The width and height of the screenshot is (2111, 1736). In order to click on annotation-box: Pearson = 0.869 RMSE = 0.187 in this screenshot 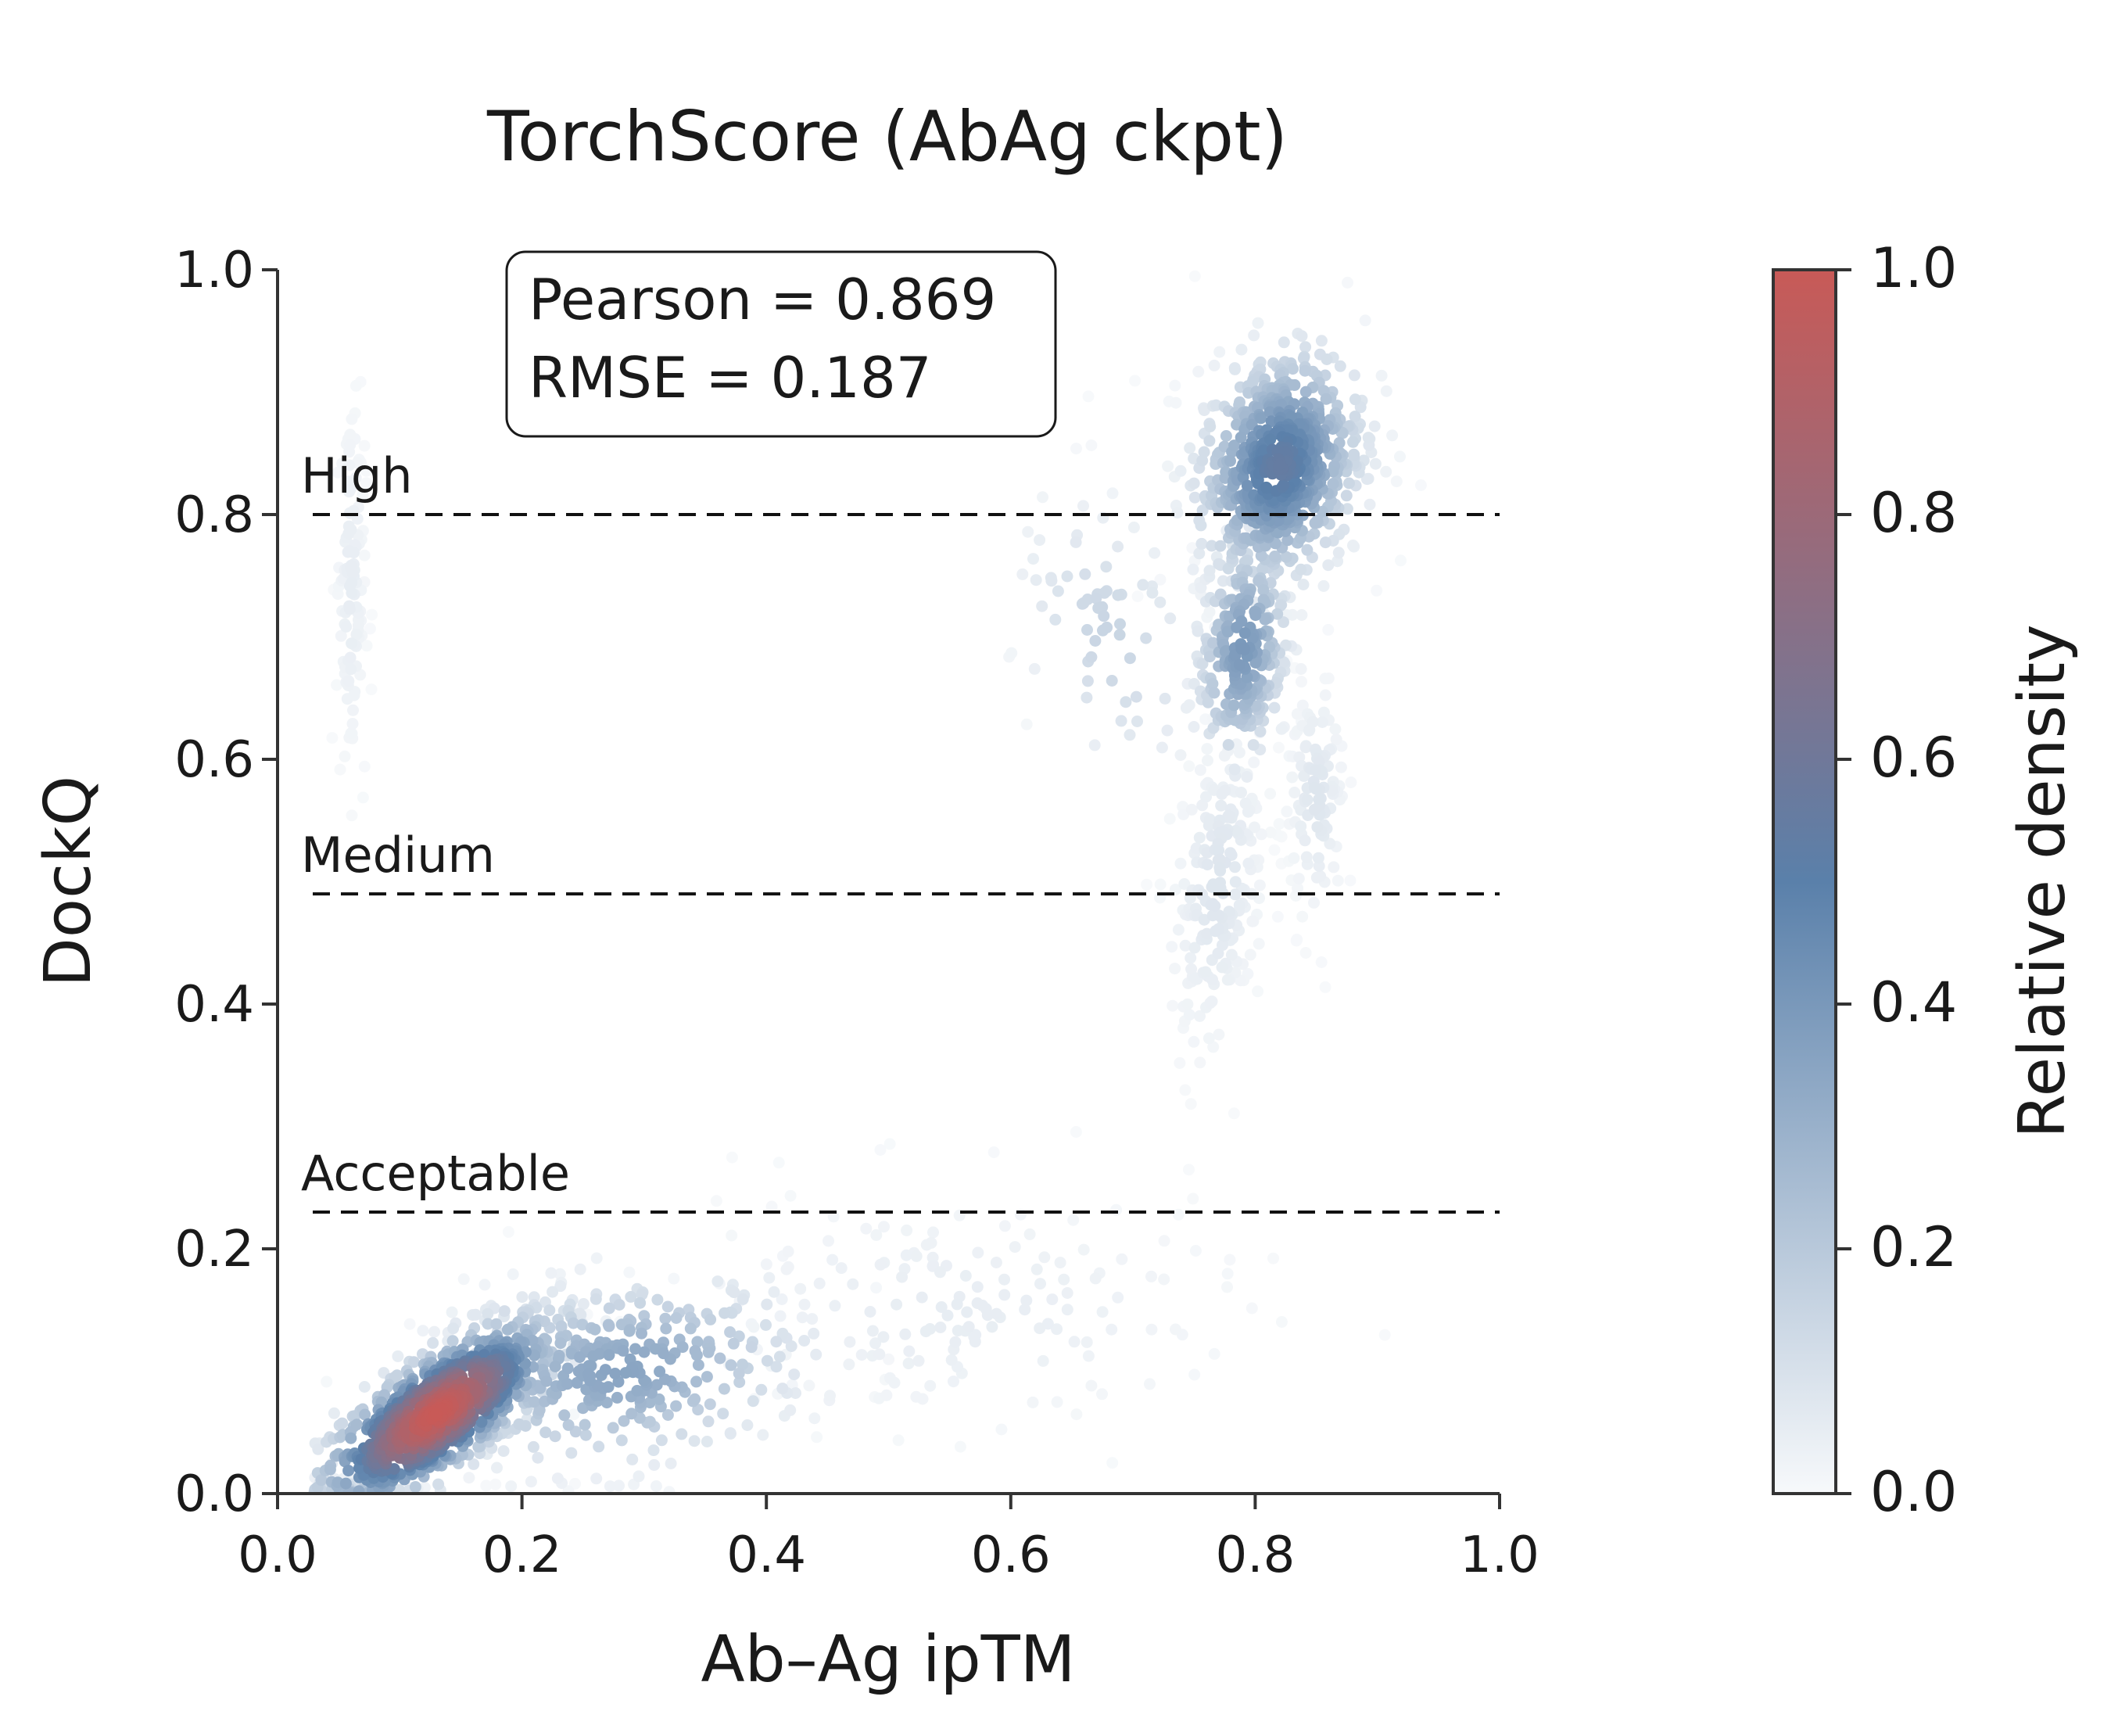, I will do `click(781, 344)`.